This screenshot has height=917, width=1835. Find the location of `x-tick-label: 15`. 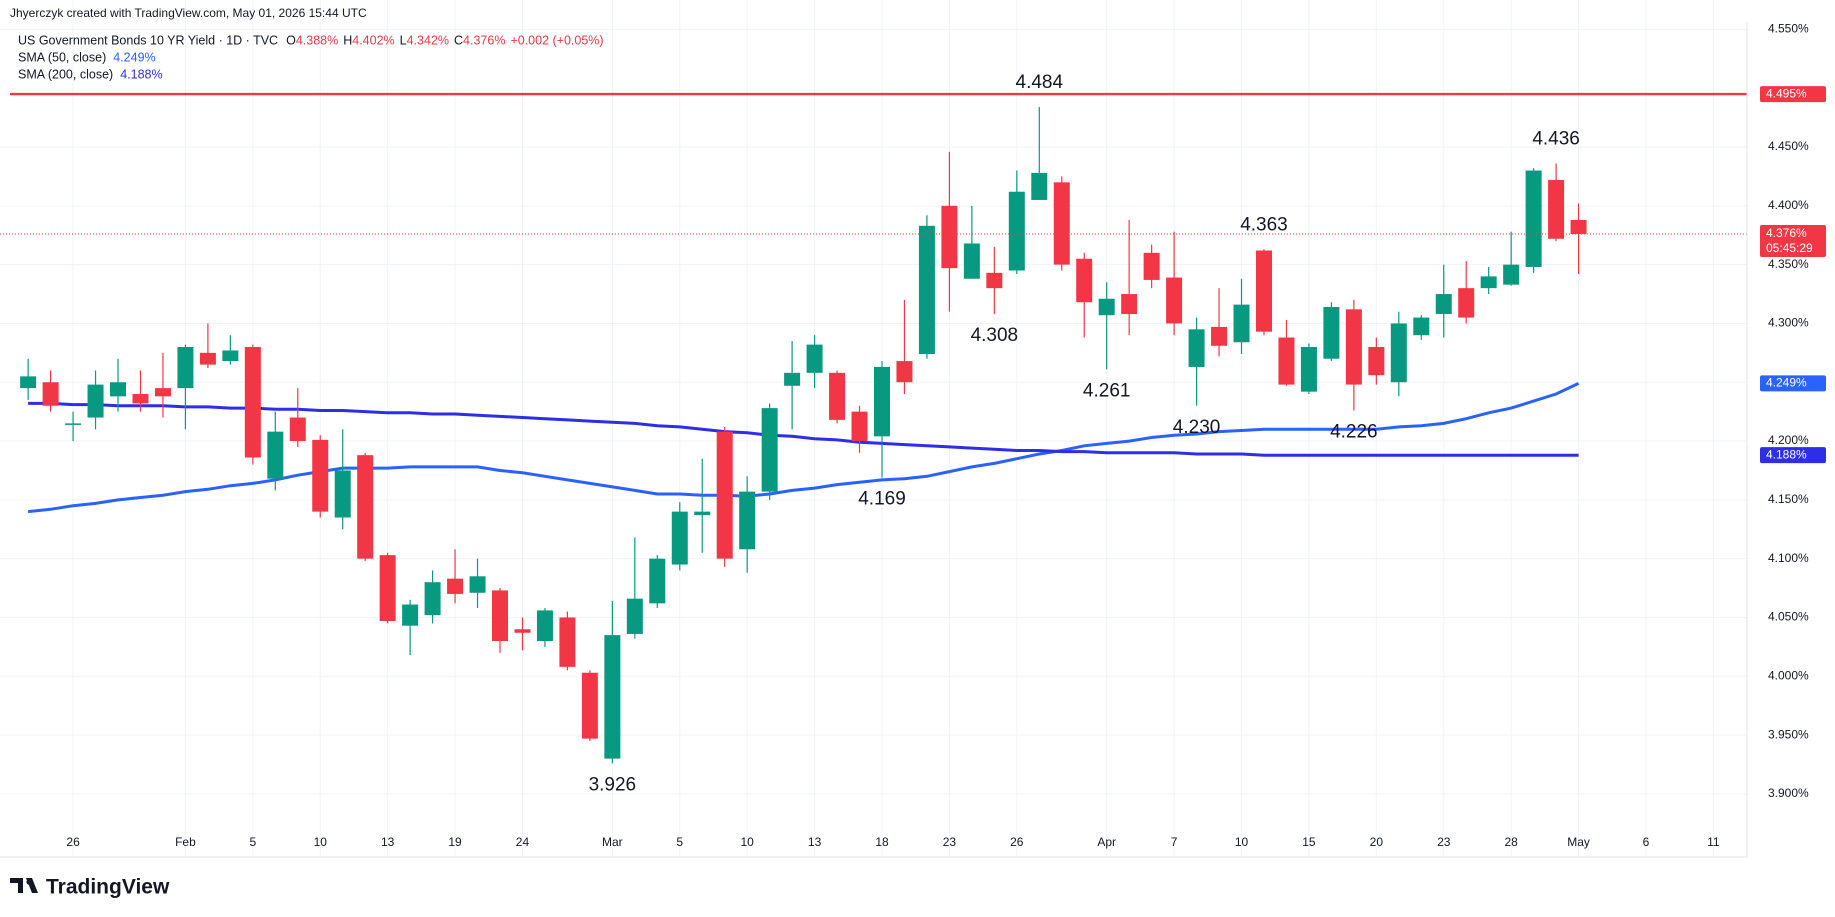

x-tick-label: 15 is located at coordinates (1309, 842).